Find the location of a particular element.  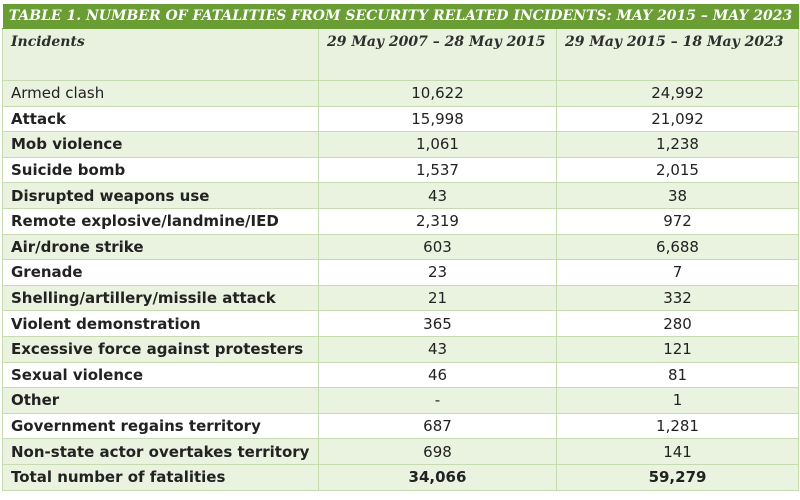

incident-label: Disrupted weapons use is located at coordinates (160, 195).